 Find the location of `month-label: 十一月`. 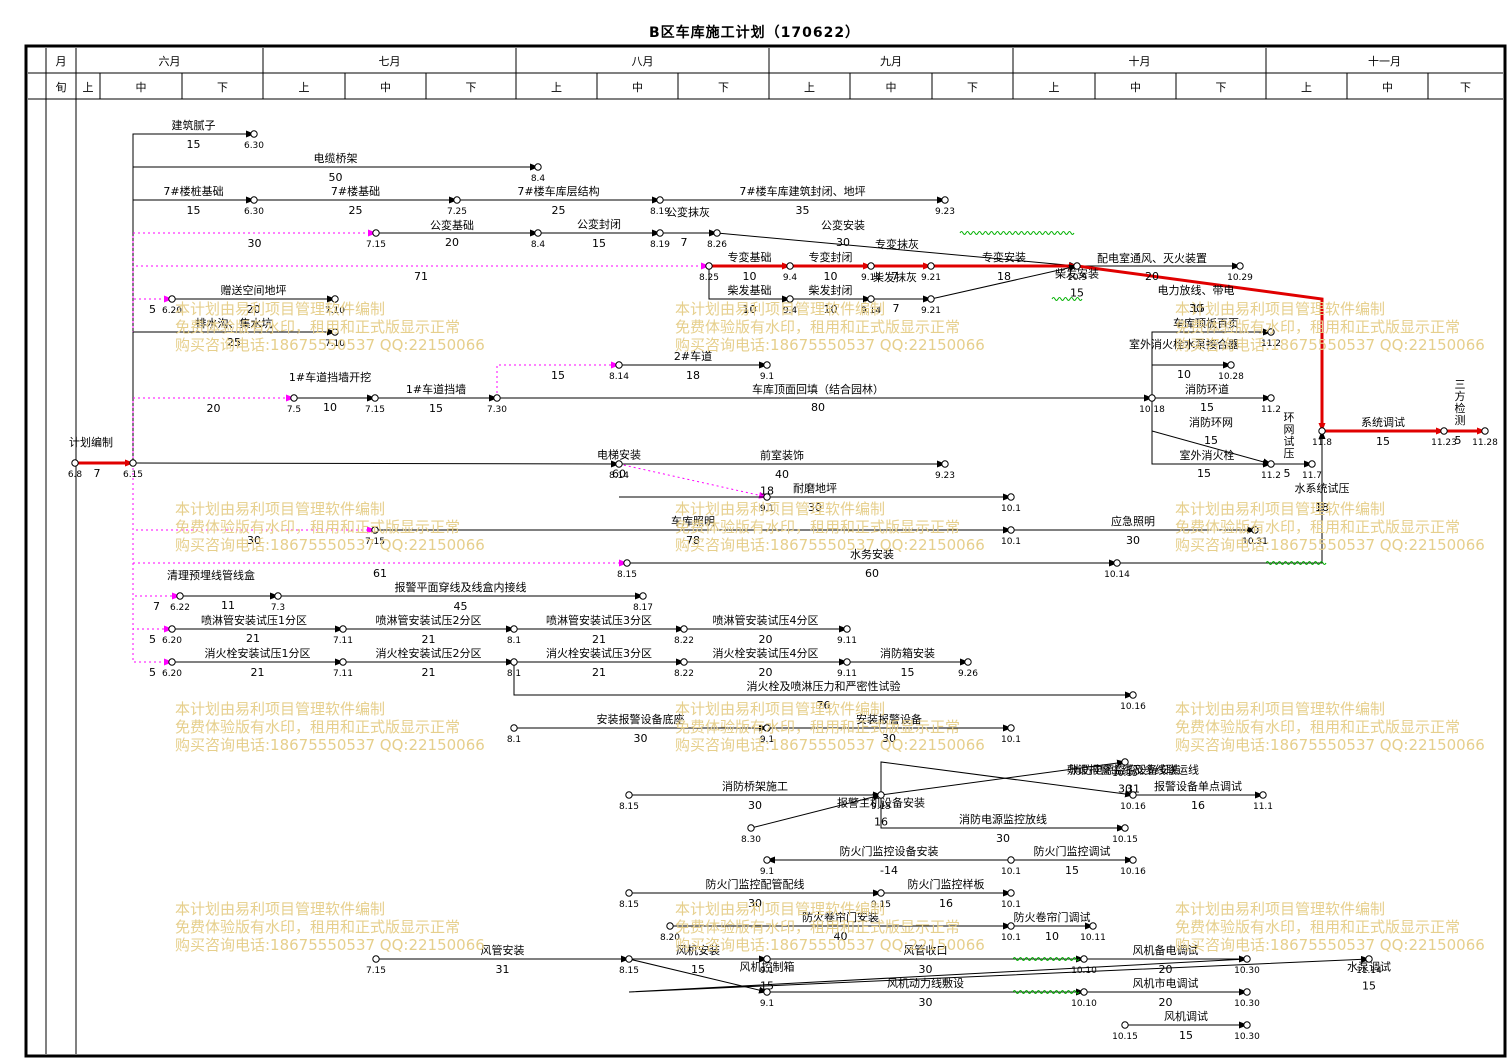

month-label: 十一月 is located at coordinates (1384, 61).